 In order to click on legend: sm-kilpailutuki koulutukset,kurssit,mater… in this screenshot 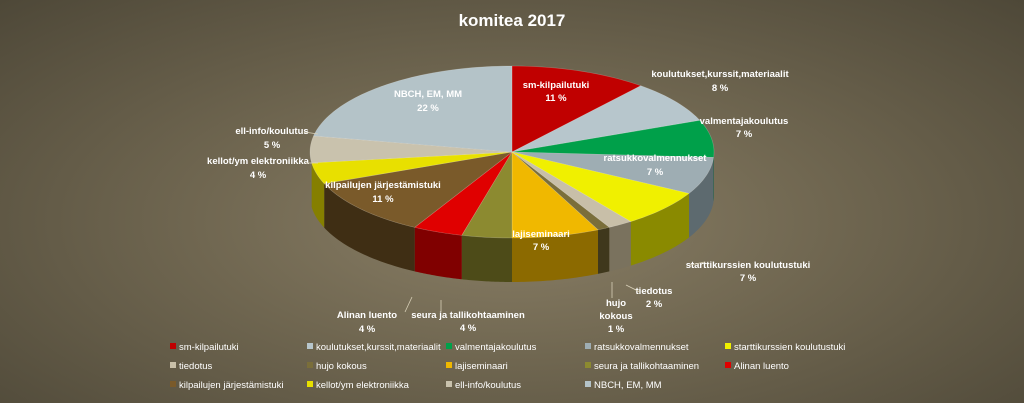, I will do `click(507, 366)`.